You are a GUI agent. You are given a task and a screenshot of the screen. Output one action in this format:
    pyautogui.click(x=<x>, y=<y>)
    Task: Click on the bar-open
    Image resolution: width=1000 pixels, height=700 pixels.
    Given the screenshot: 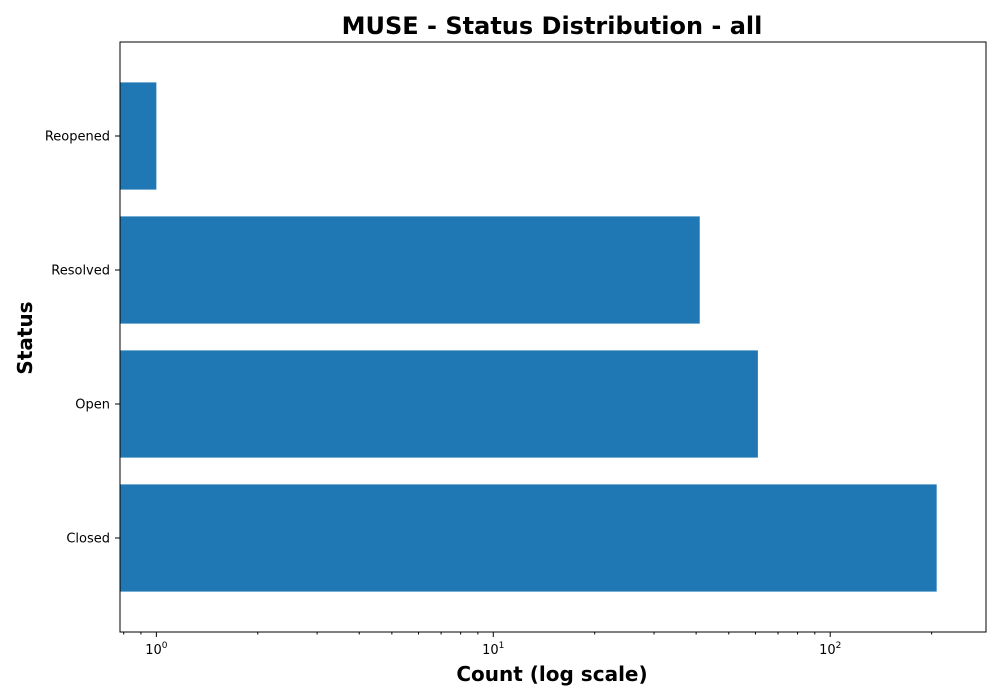 What is the action you would take?
    pyautogui.click(x=439, y=404)
    